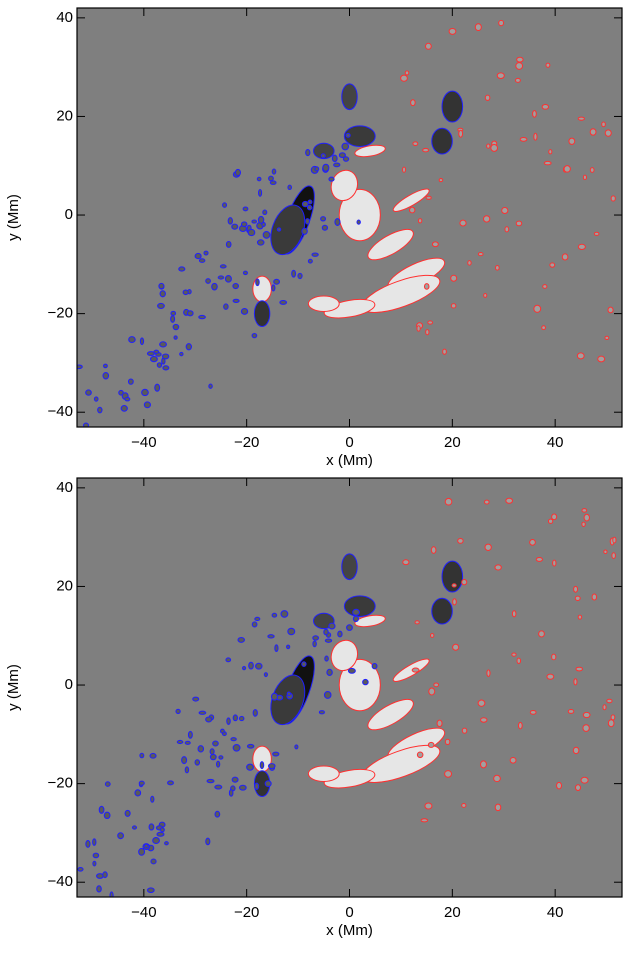  Describe the element at coordinates (64, 115) in the screenshot. I see `y-tick-label: 20` at that location.